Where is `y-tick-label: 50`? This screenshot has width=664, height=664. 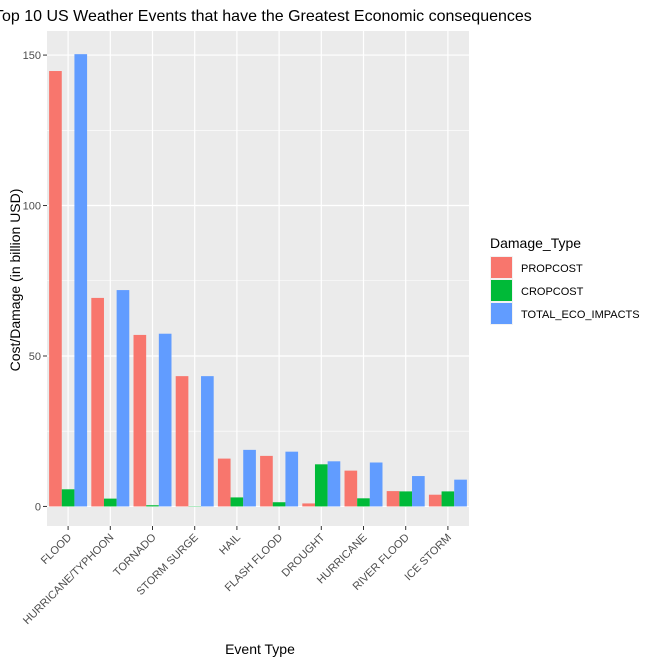
y-tick-label: 50 is located at coordinates (35, 357).